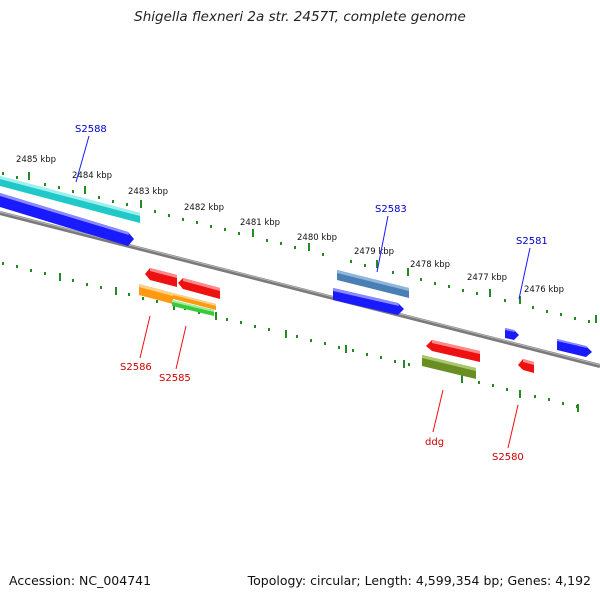 The width and height of the screenshot is (600, 600). What do you see at coordinates (70, 199) in the screenshot?
I see `gene-s2588-feature` at bounding box center [70, 199].